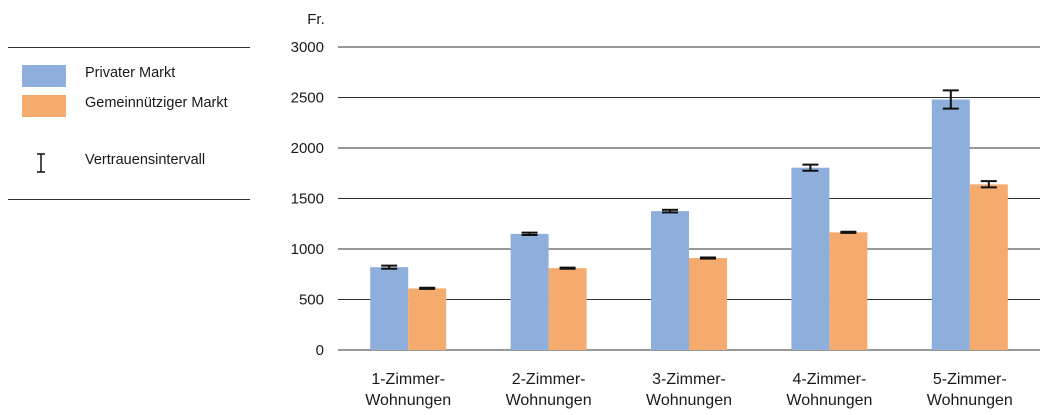  I want to click on y-axis-ticks: 0 500 1000 1500 2000 2500 3000, so click(307, 199).